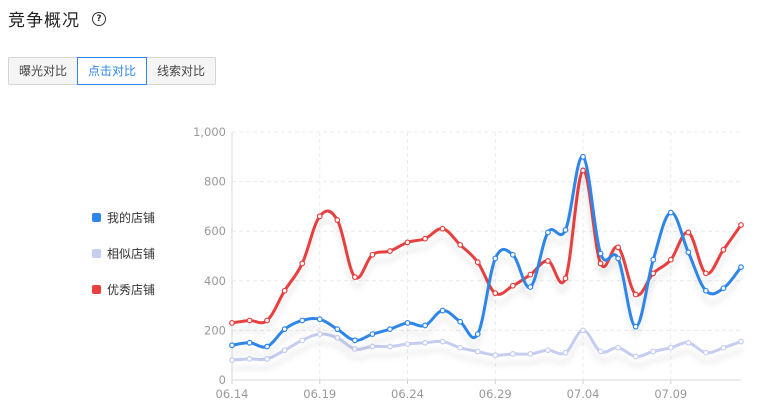  What do you see at coordinates (181, 71) in the screenshot?
I see `tab-lead-compare: 线索对比` at bounding box center [181, 71].